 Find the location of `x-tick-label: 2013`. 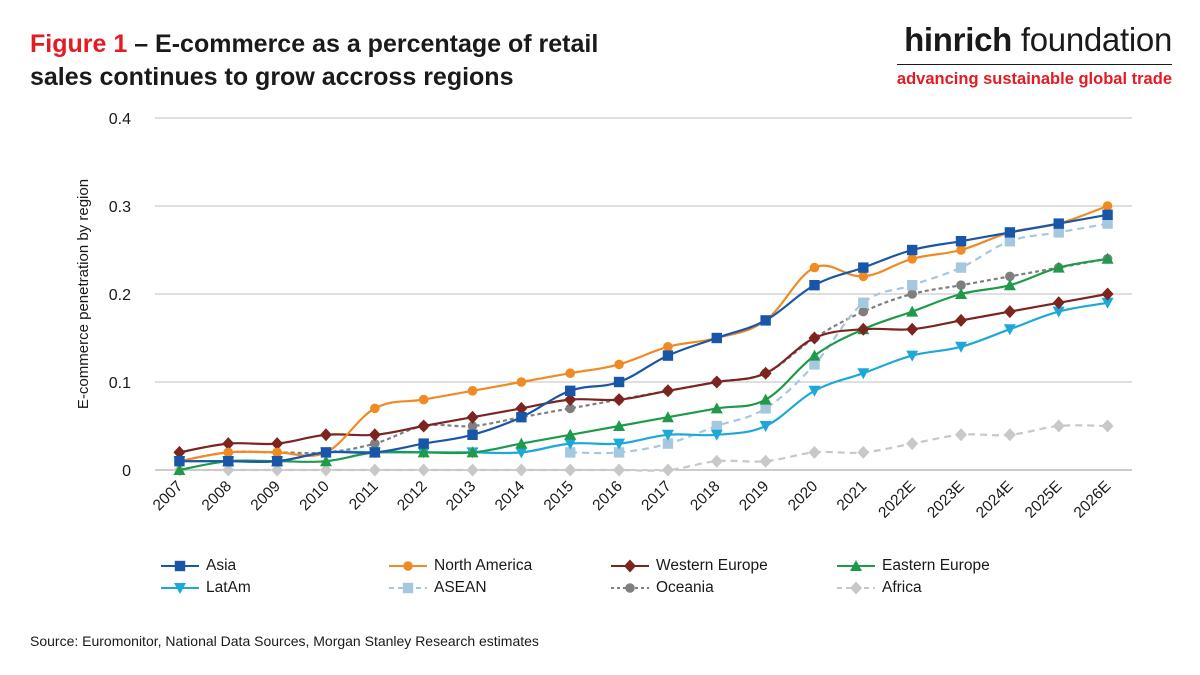

x-tick-label: 2013 is located at coordinates (461, 496).